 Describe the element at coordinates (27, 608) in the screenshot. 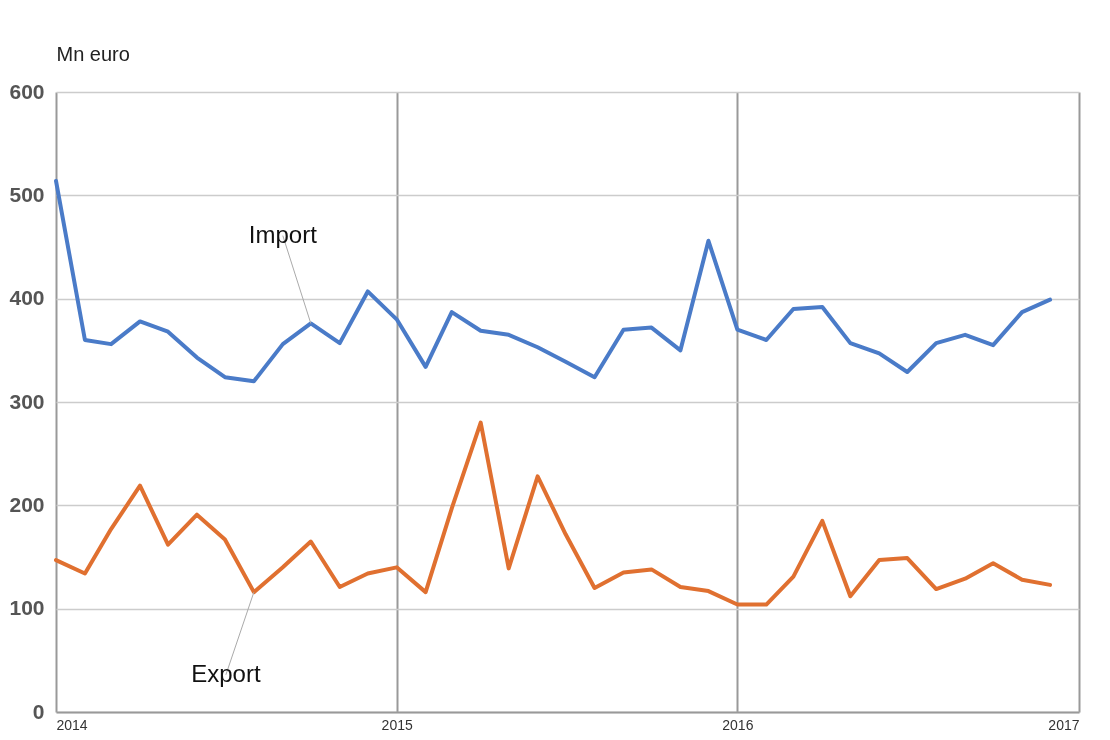

I see `y-tick-label: 100` at that location.